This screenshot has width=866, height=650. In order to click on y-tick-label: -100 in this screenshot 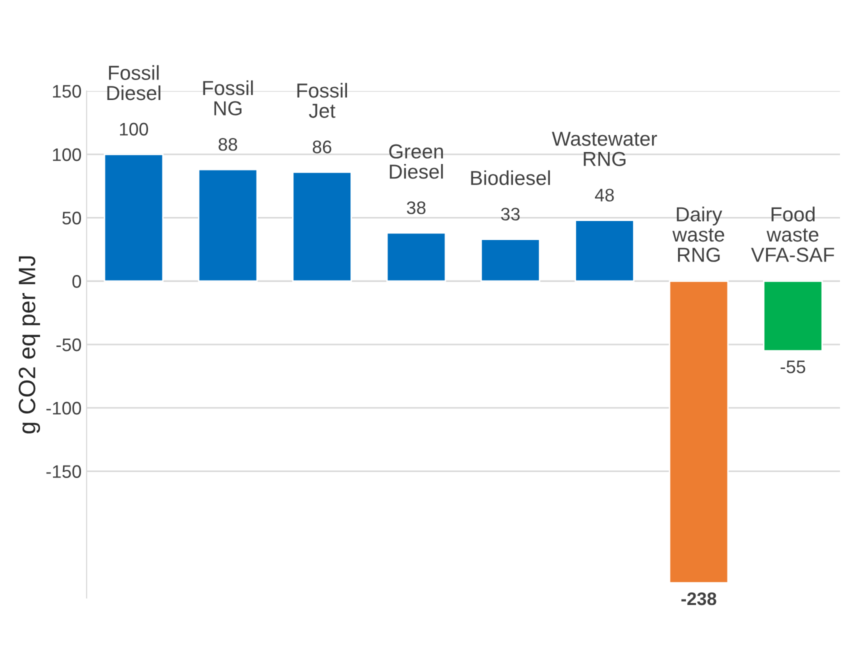, I will do `click(64, 408)`.